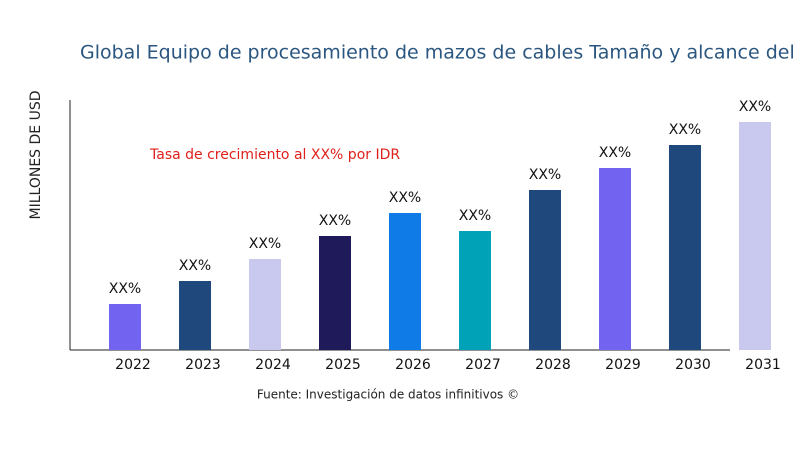  Describe the element at coordinates (623, 365) in the screenshot. I see `x-tick-label: 2029` at that location.